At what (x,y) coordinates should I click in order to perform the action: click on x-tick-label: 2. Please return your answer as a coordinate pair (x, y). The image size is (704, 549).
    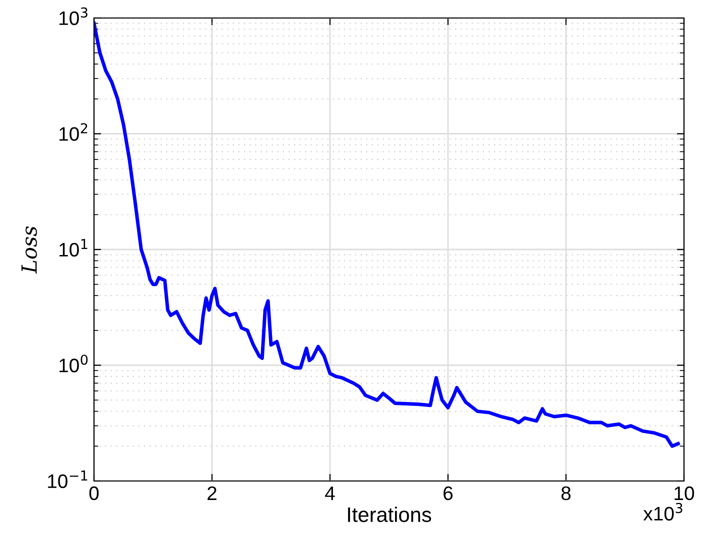
    Looking at the image, I should click on (212, 493).